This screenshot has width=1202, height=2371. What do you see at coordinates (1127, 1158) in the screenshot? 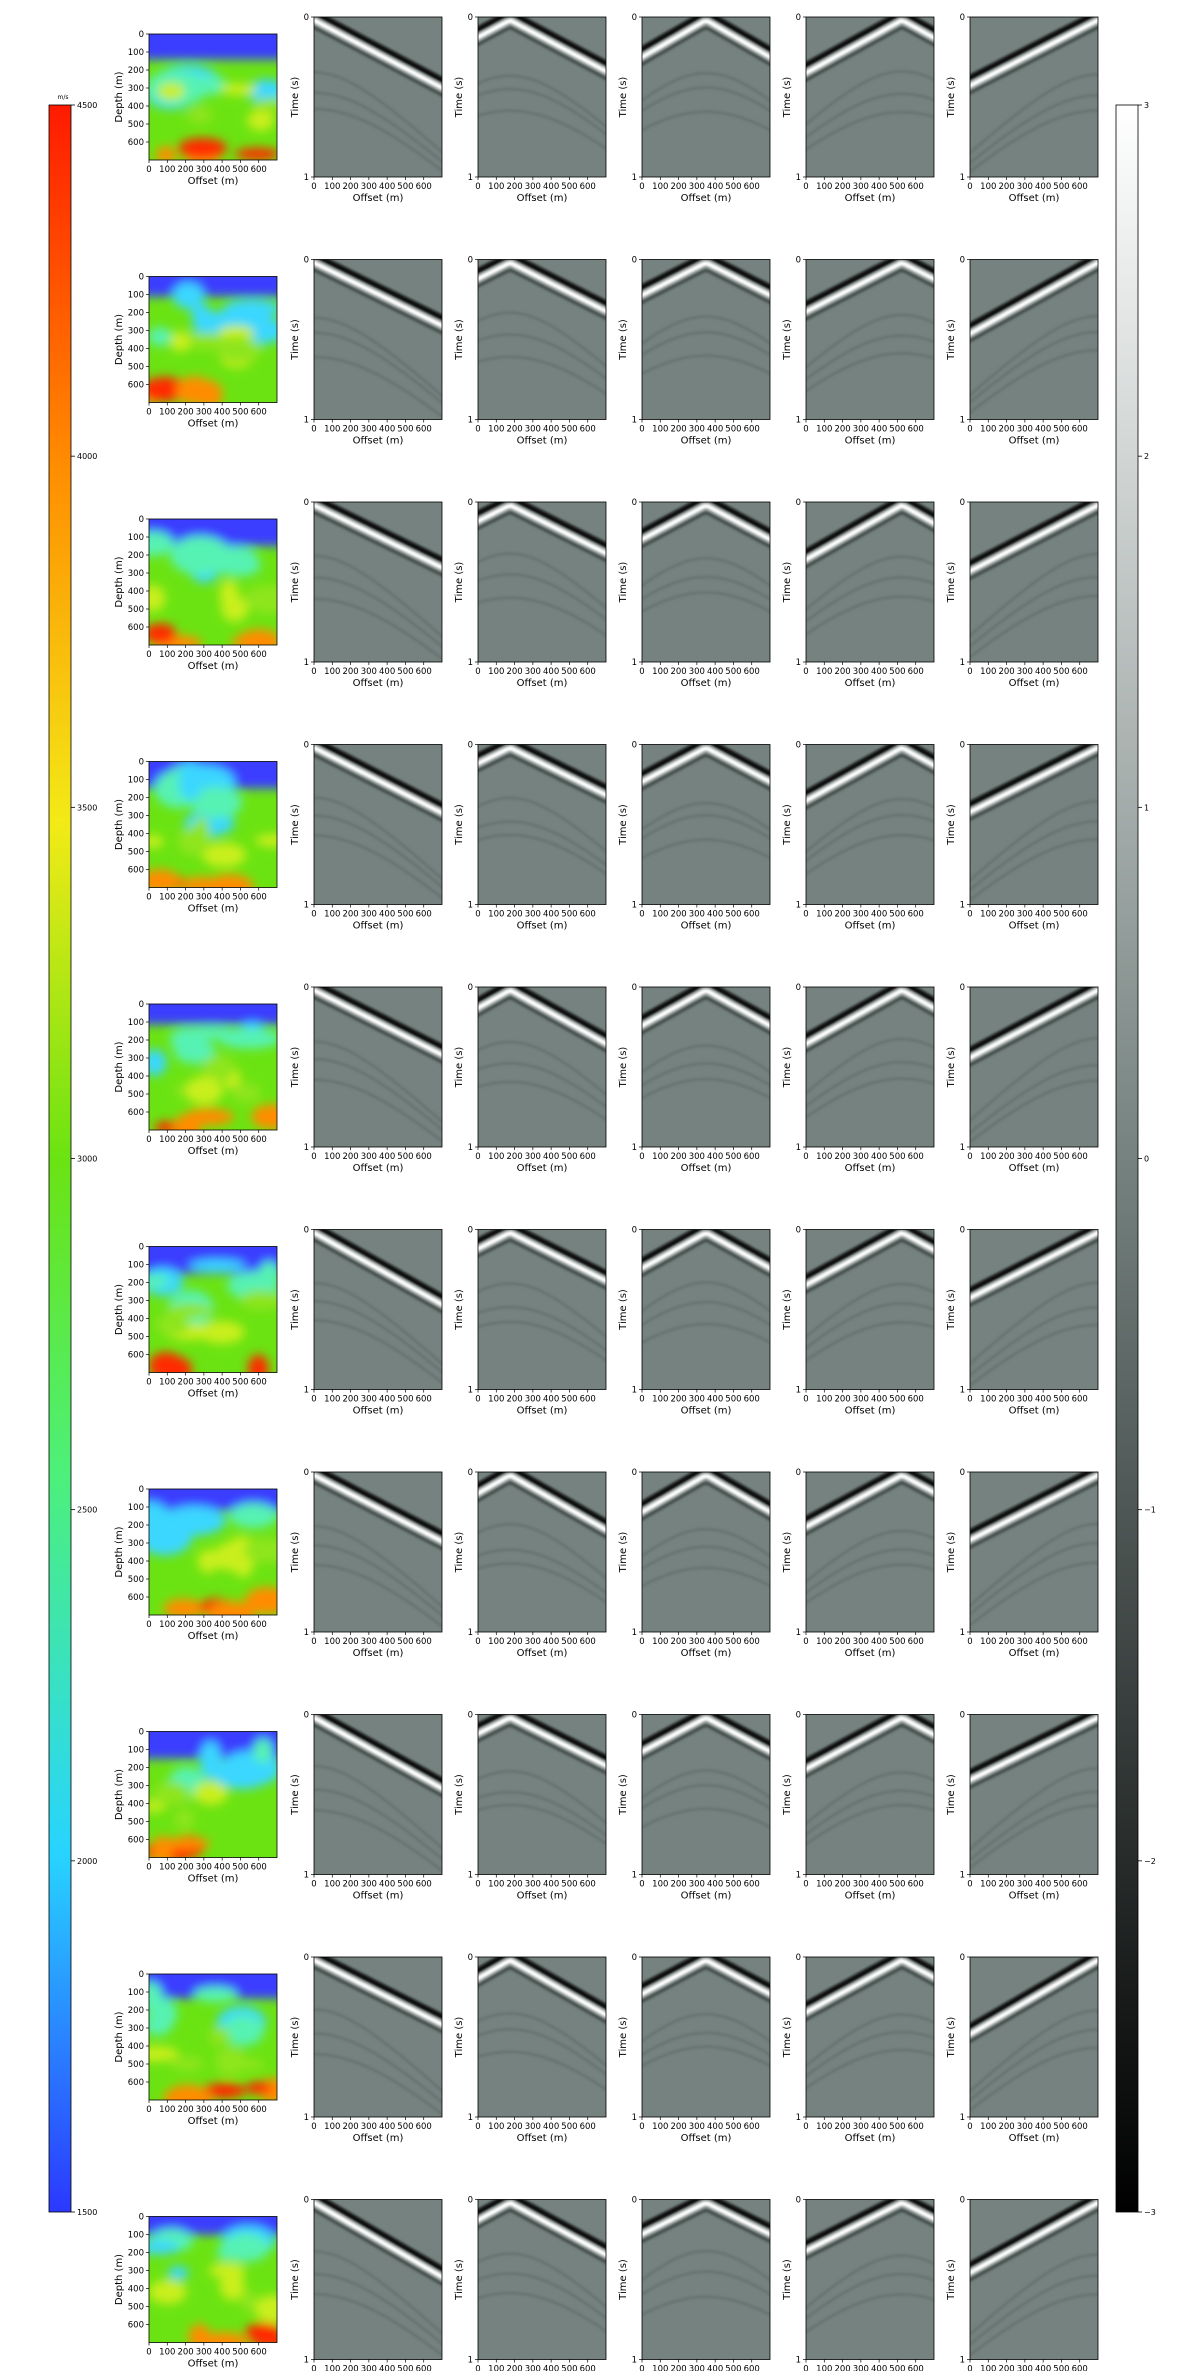
I see `amplitude-colorbar-gradient` at bounding box center [1127, 1158].